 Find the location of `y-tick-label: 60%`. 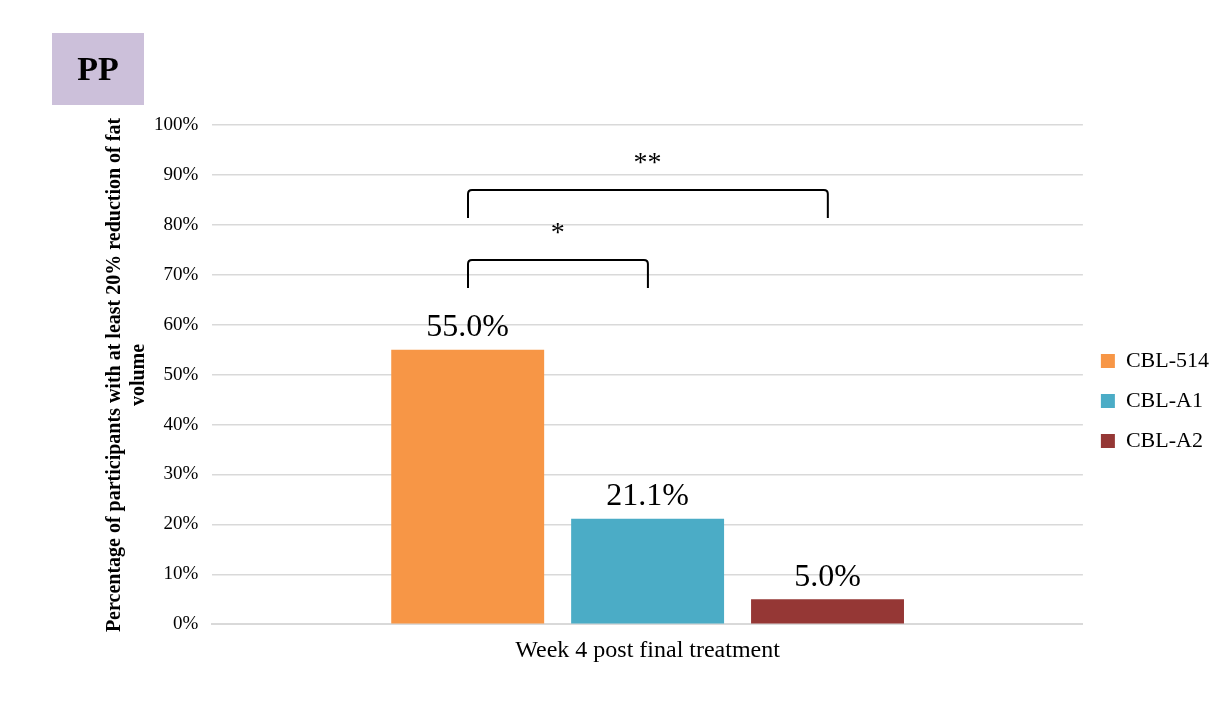

y-tick-label: 60% is located at coordinates (181, 323).